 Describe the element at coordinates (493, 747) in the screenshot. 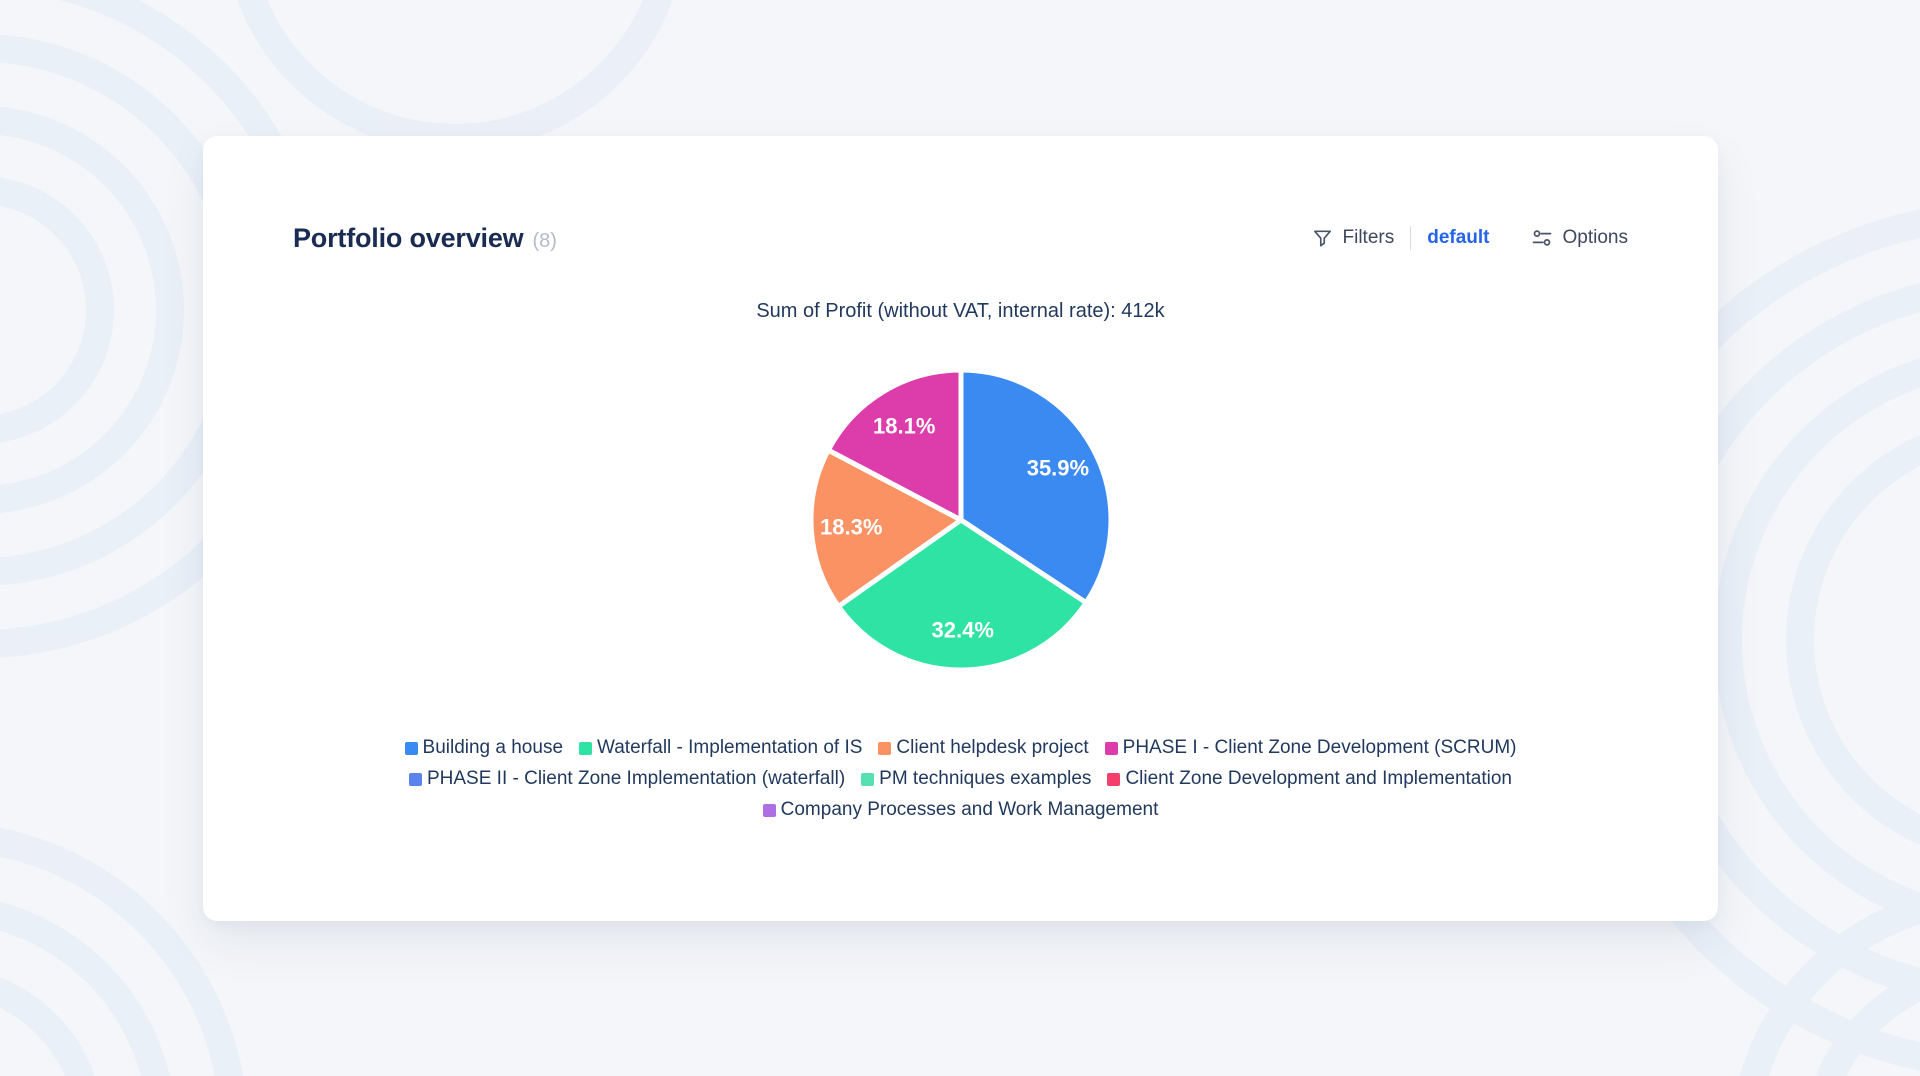

I see `legend-label: Building a house` at that location.